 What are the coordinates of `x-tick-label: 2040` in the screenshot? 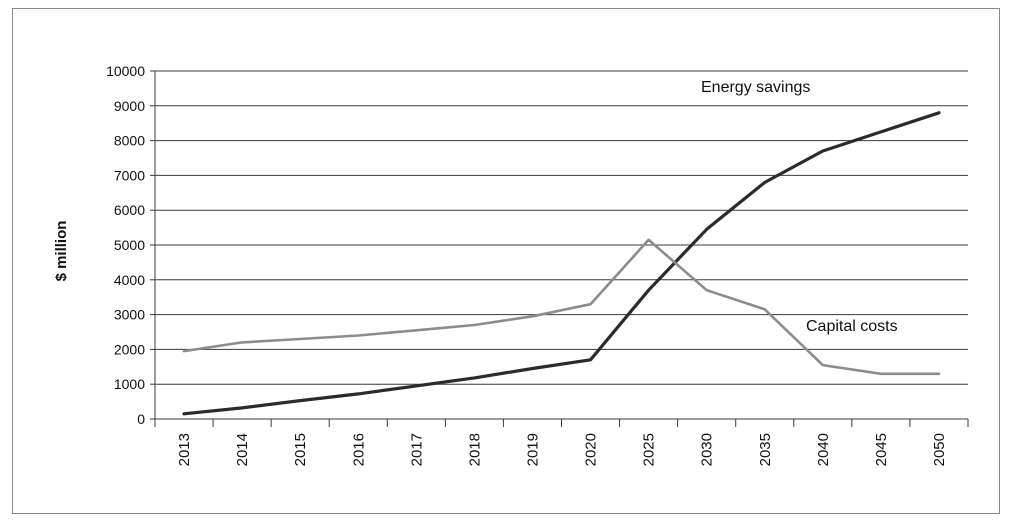 It's located at (823, 449).